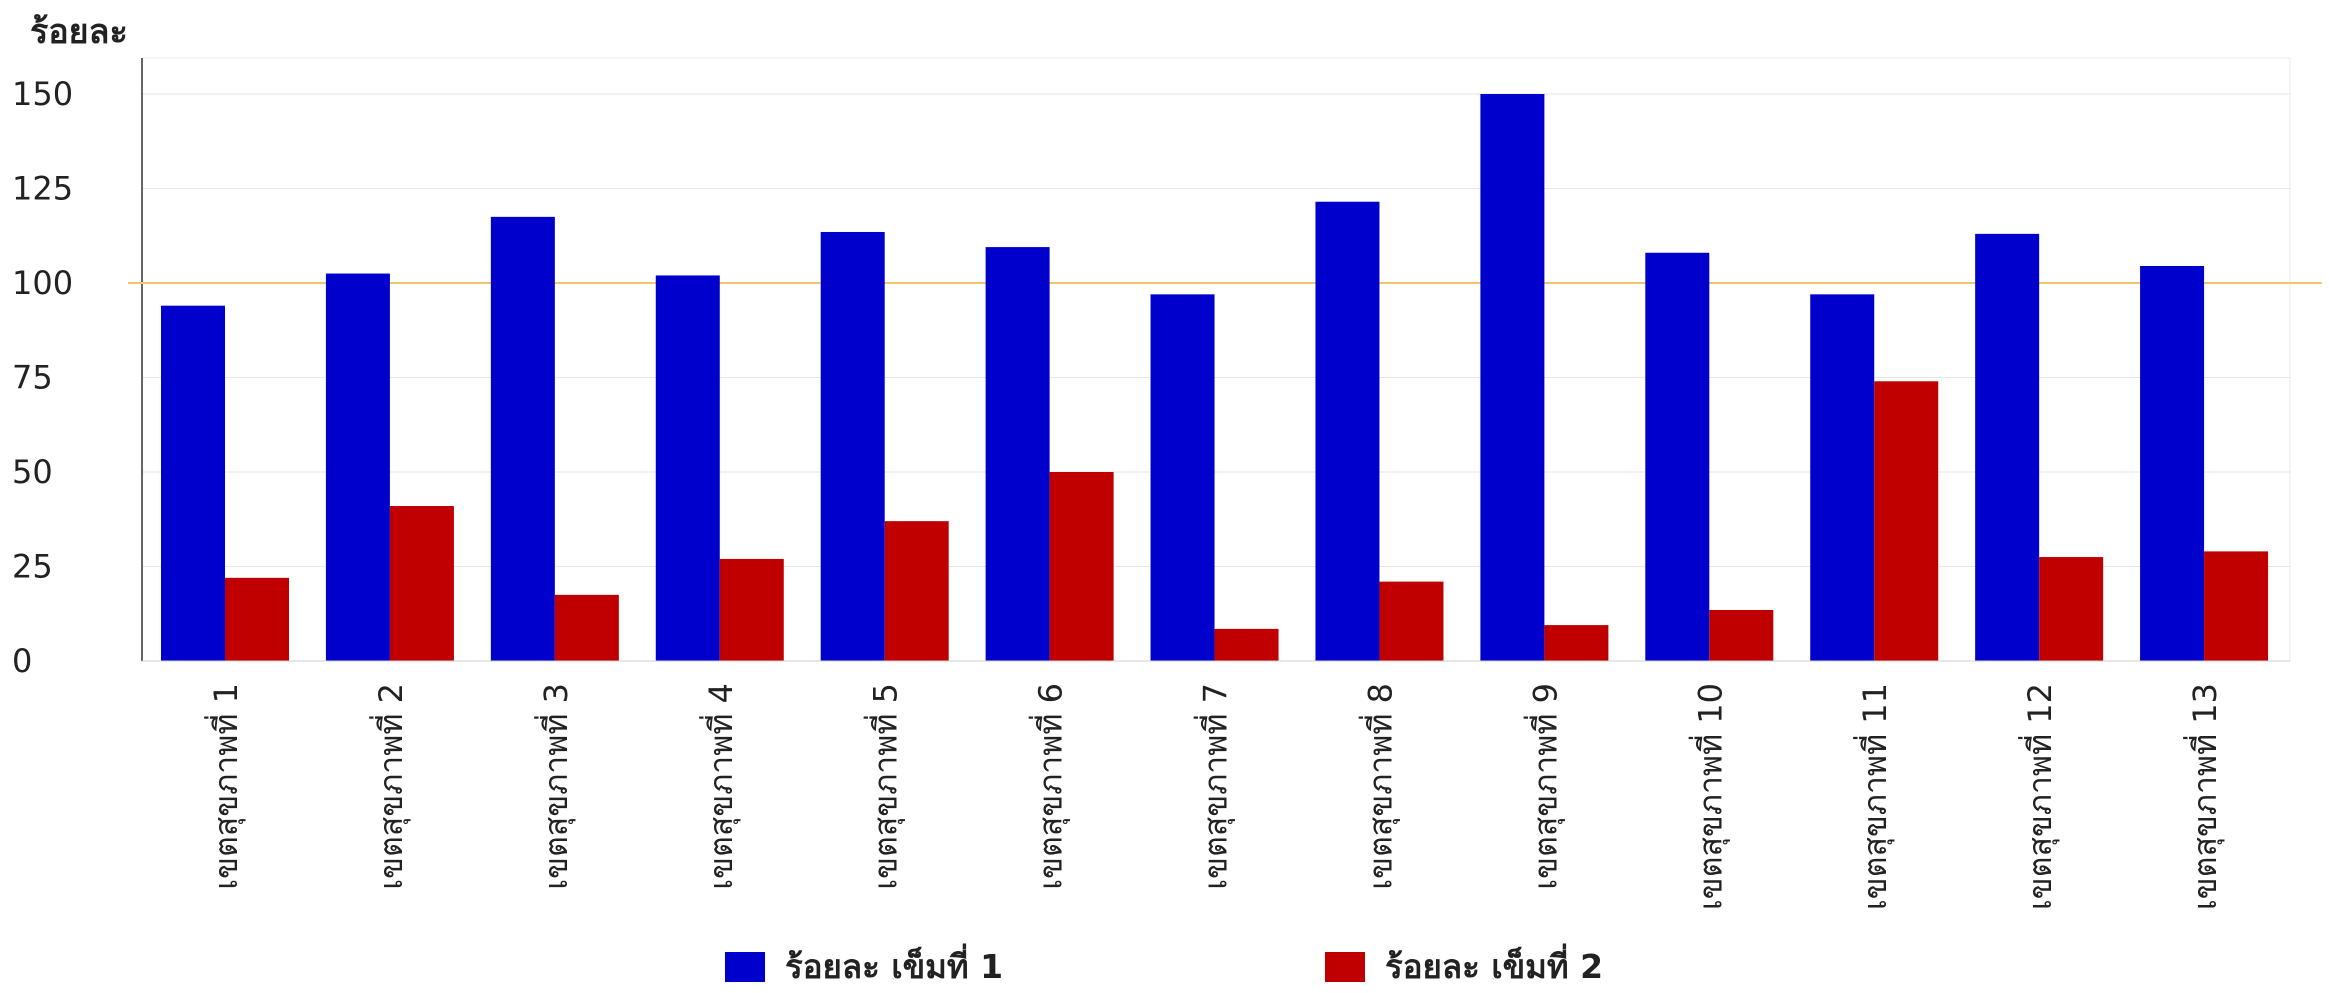 The image size is (2329, 993). Describe the element at coordinates (2204, 796) in the screenshot. I see `x-tick-label: เขตสุขภาพที่ 13` at that location.